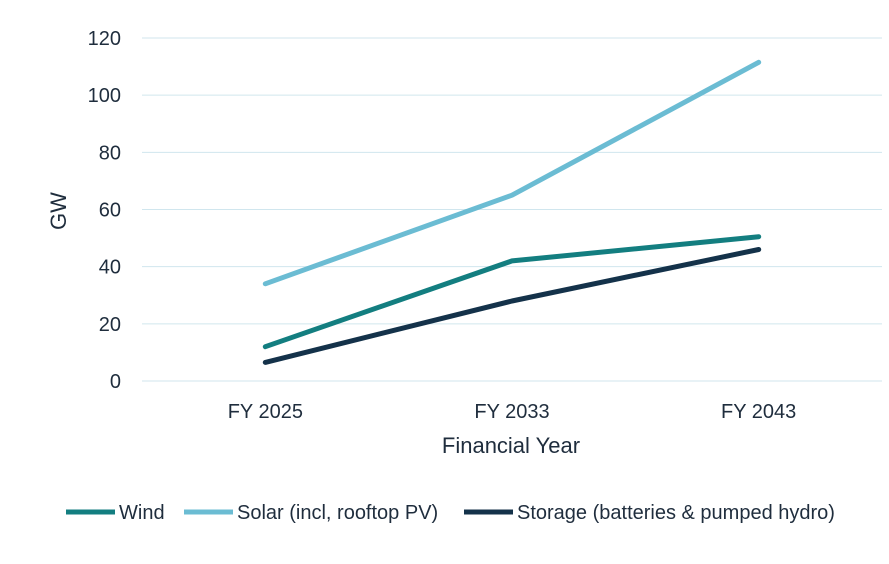 Image resolution: width=889 pixels, height=564 pixels. Describe the element at coordinates (142, 513) in the screenshot. I see `legend-label: Wind` at that location.